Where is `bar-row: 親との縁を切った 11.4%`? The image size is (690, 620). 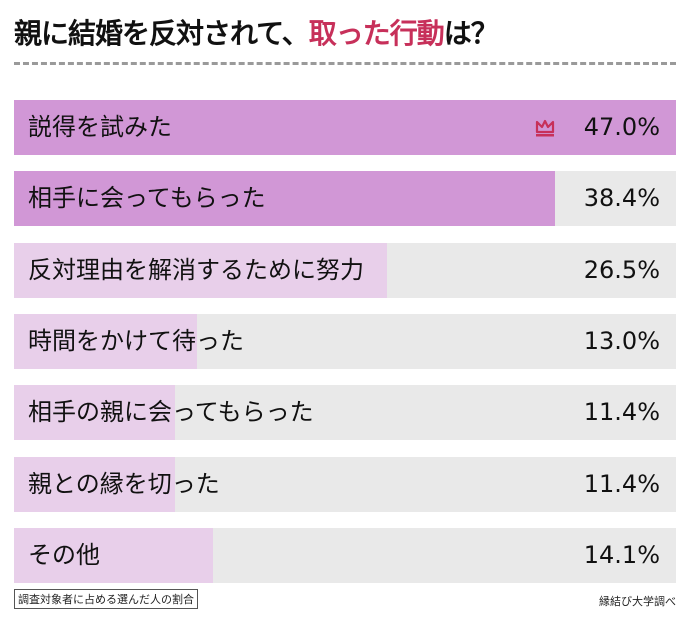
bar-row: 親との縁を切った 11.4% is located at coordinates (345, 484).